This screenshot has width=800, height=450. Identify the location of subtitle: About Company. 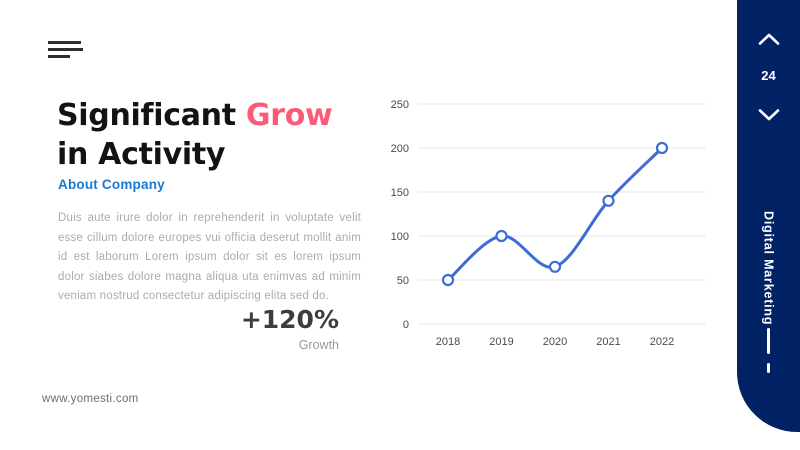
(111, 184).